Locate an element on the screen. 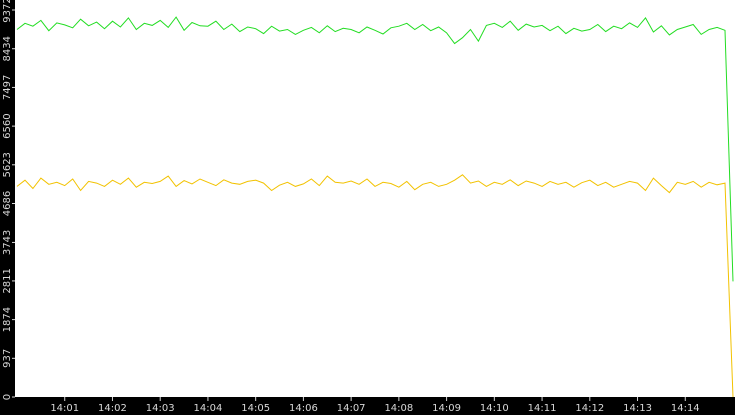 This screenshot has height=415, width=735. y-tick-label: 0 is located at coordinates (7, 397).